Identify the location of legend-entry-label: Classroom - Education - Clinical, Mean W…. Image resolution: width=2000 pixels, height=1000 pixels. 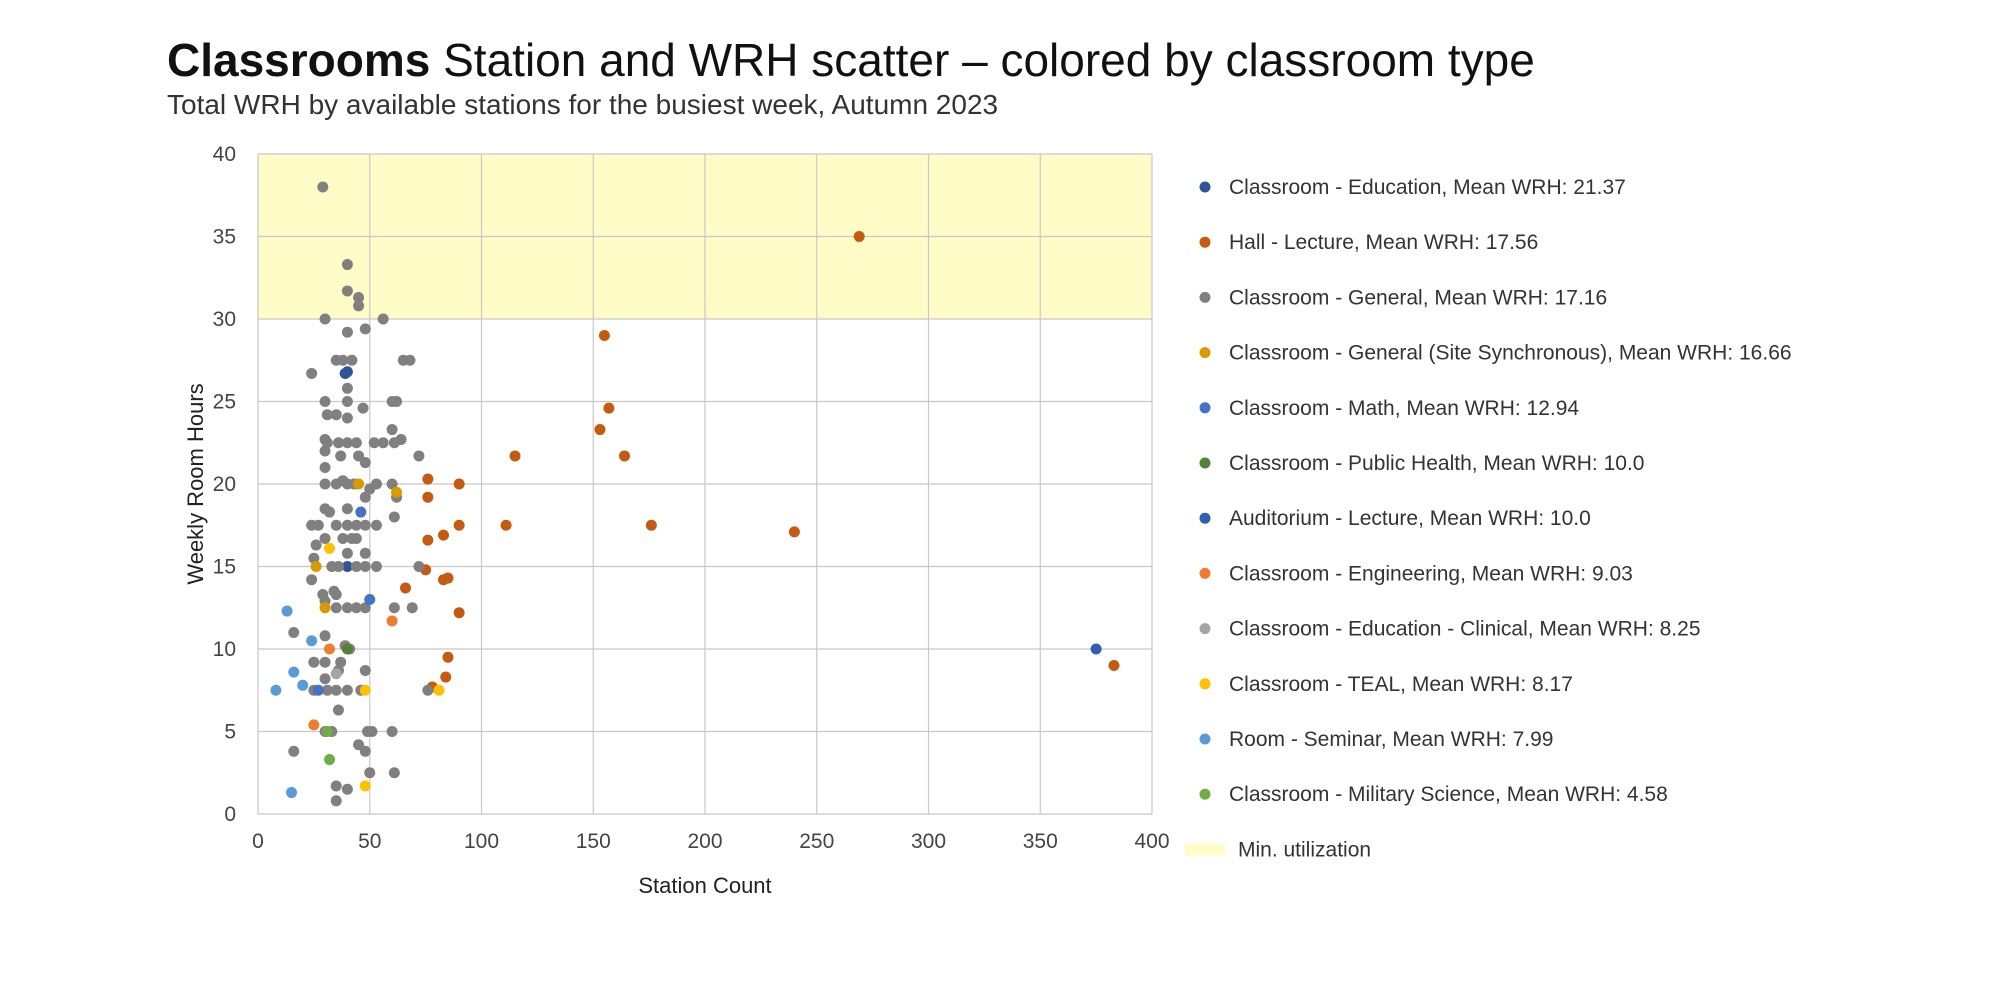
(1465, 629).